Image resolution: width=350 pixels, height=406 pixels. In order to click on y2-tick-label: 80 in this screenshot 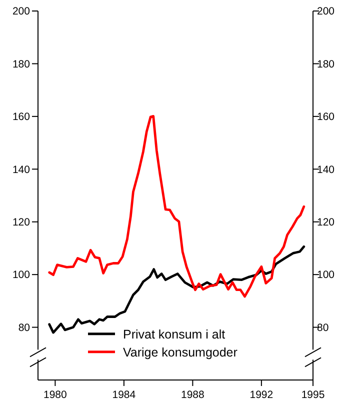, I will do `click(323, 328)`.